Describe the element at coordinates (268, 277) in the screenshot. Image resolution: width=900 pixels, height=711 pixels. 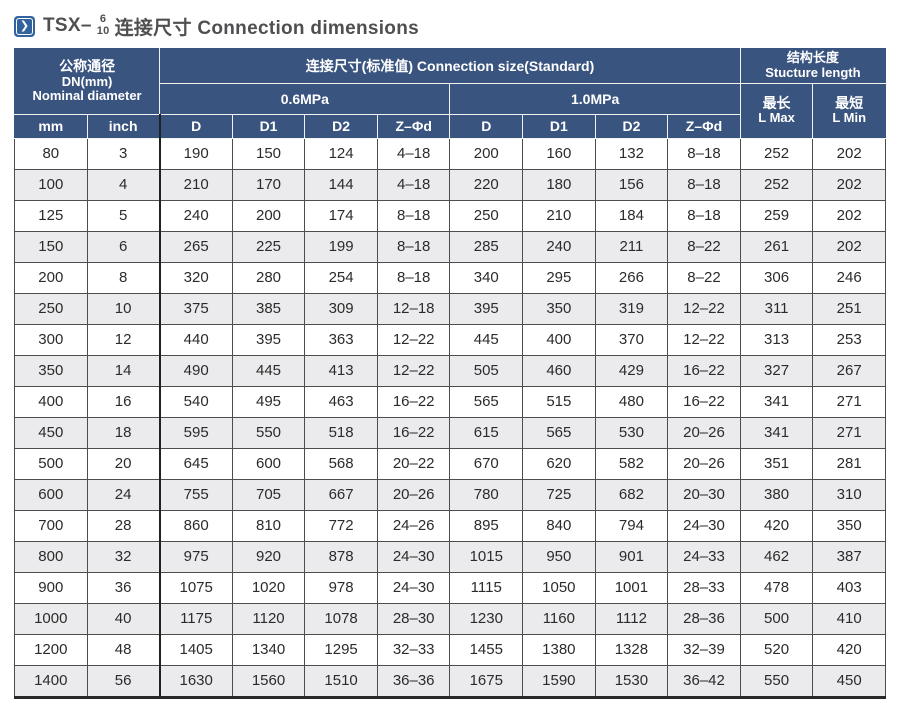
I see `cell: 280` at that location.